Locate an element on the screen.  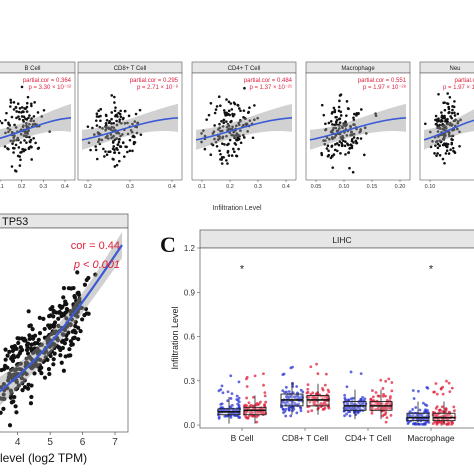
panel-c-ylabel: Infiltration Level is located at coordinates (175, 337).